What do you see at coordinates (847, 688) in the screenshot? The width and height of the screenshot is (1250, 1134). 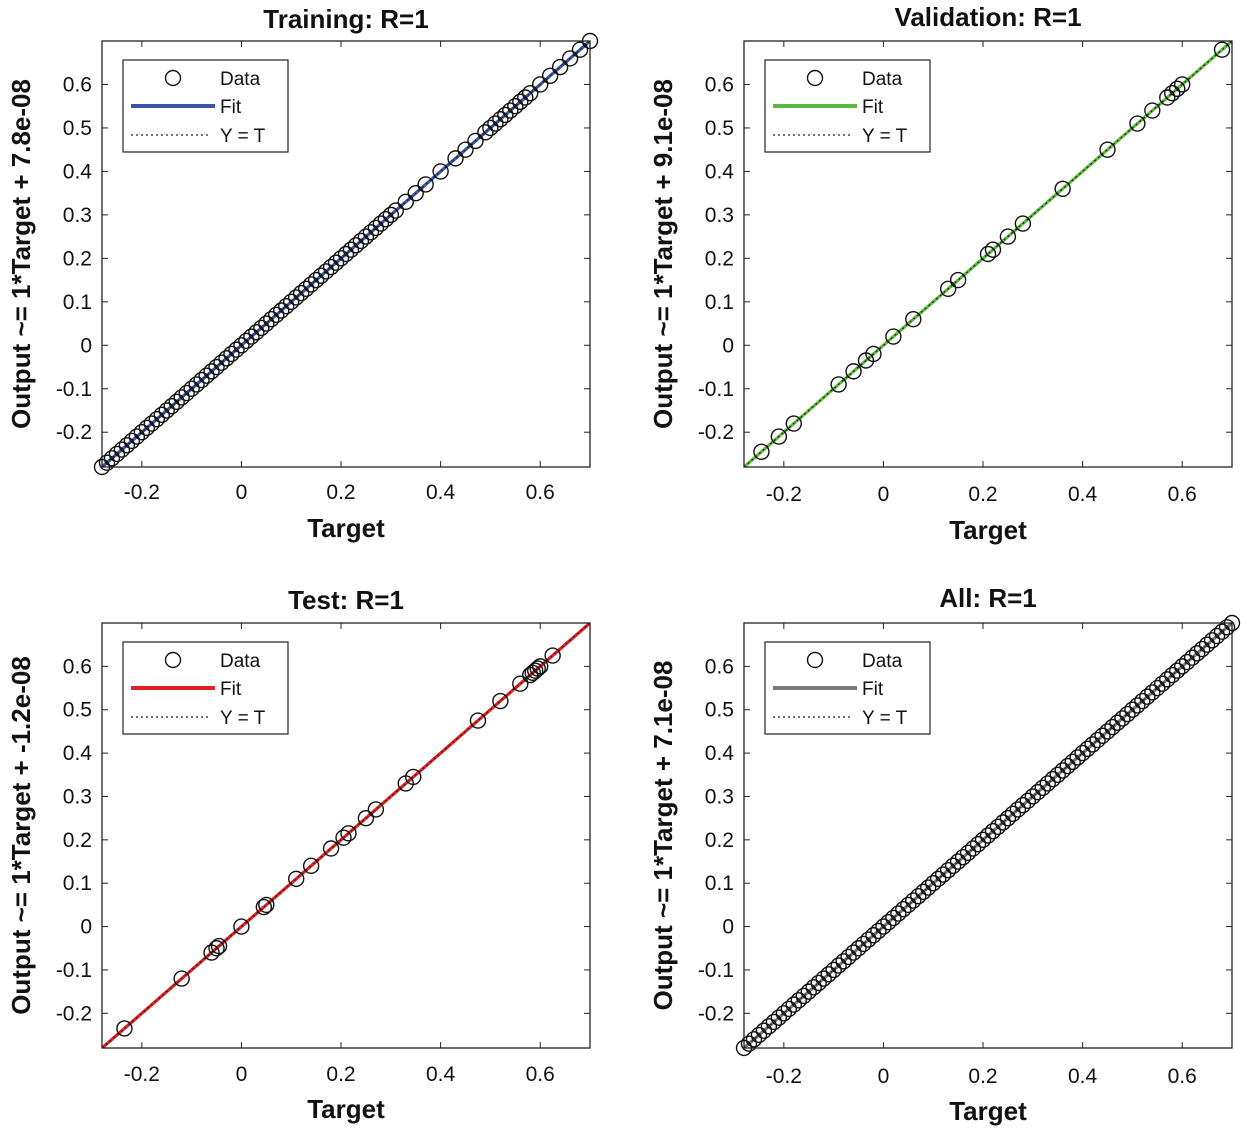 I see `legend: Data Fit Y = T` at bounding box center [847, 688].